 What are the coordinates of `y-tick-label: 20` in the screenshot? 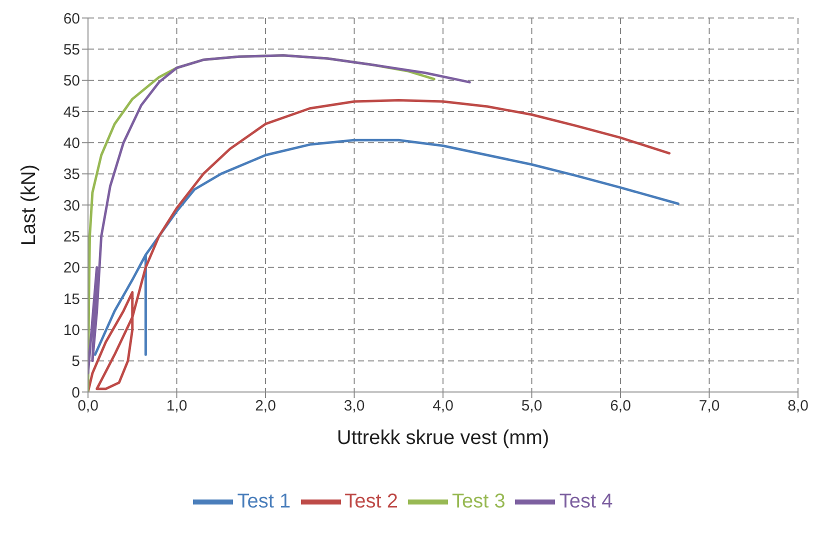 It's located at (71, 268).